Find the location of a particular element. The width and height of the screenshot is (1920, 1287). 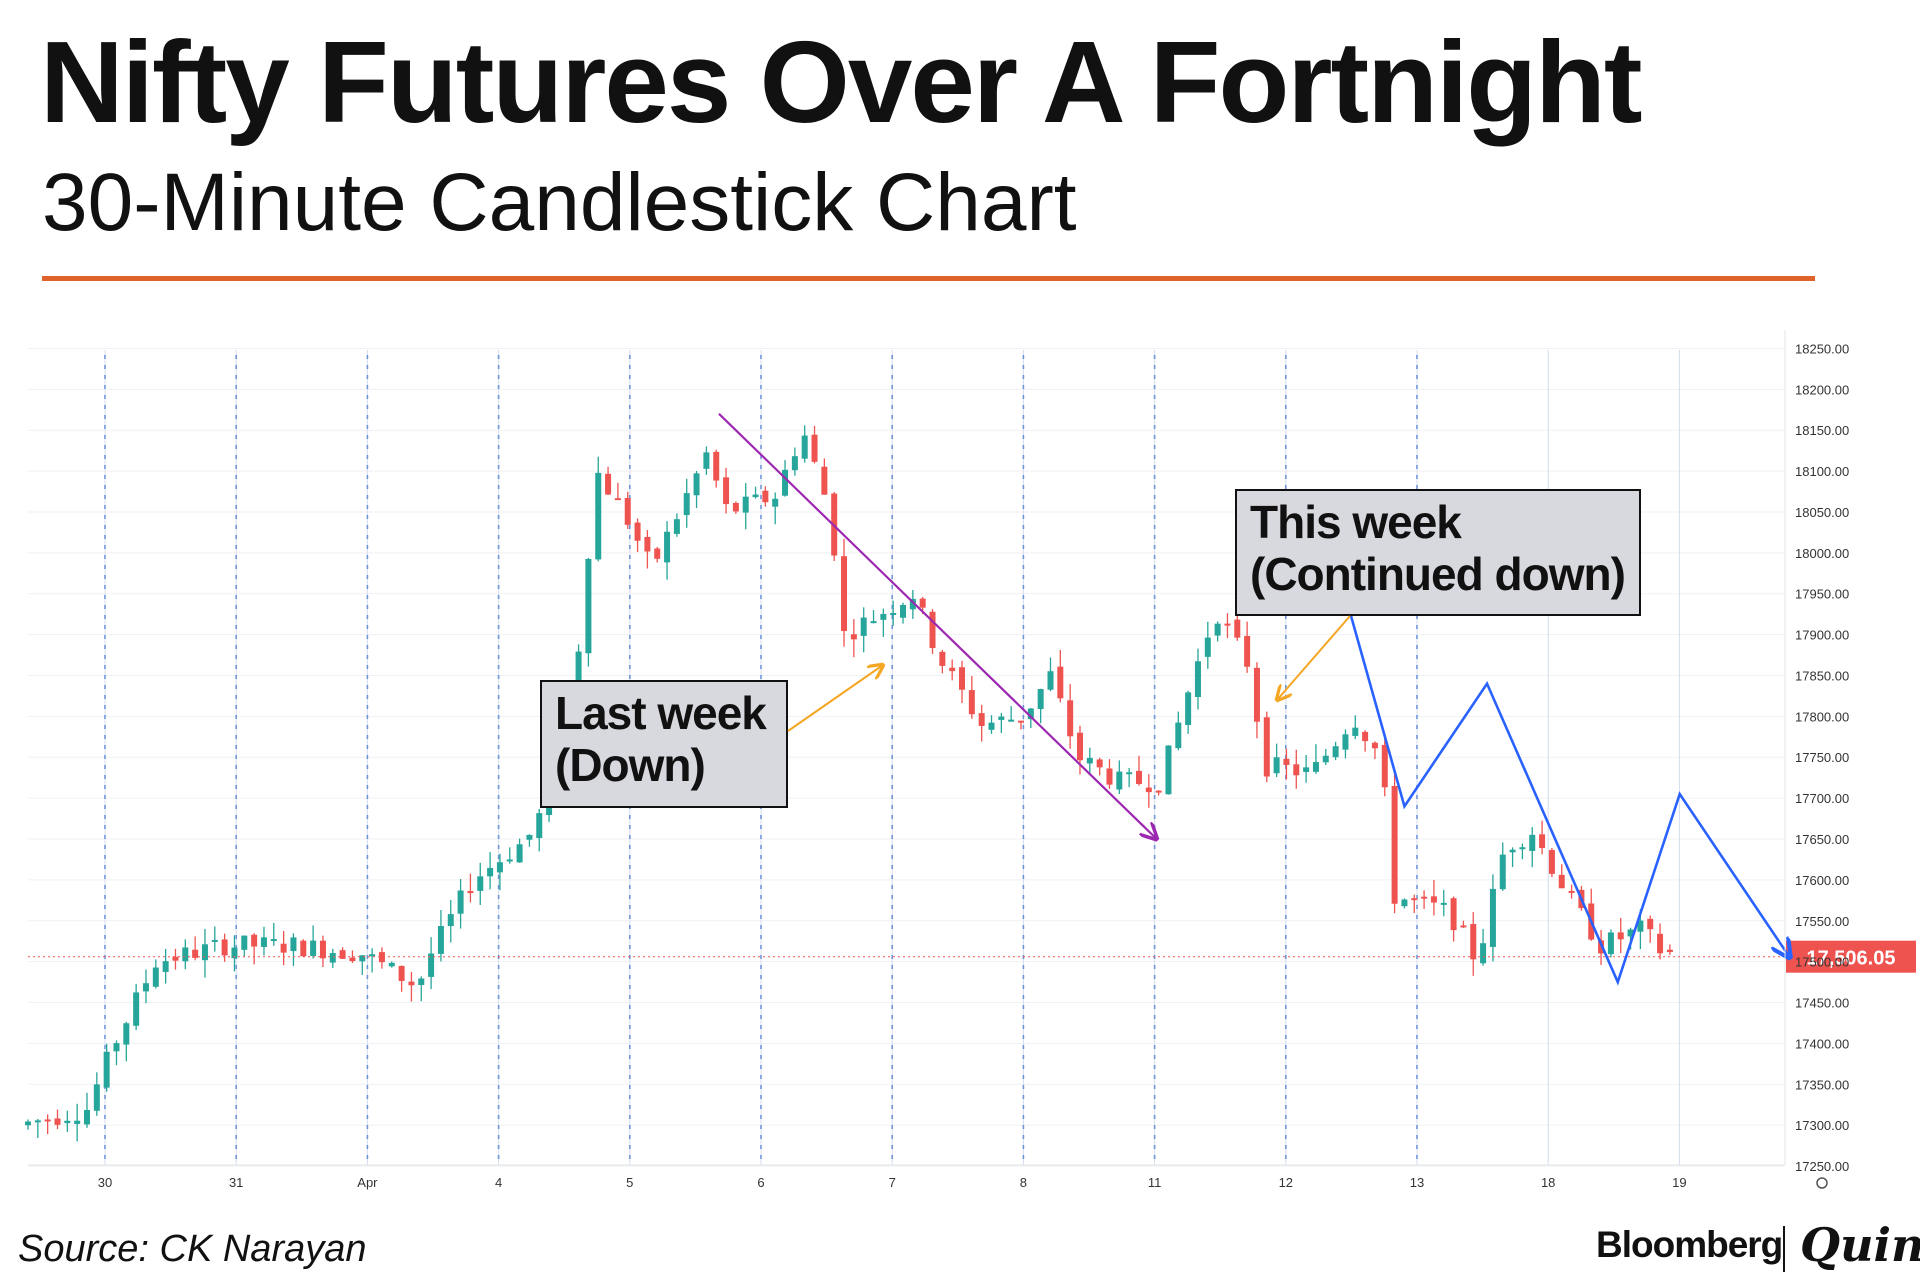

annotation-box is located at coordinates (1438, 552).